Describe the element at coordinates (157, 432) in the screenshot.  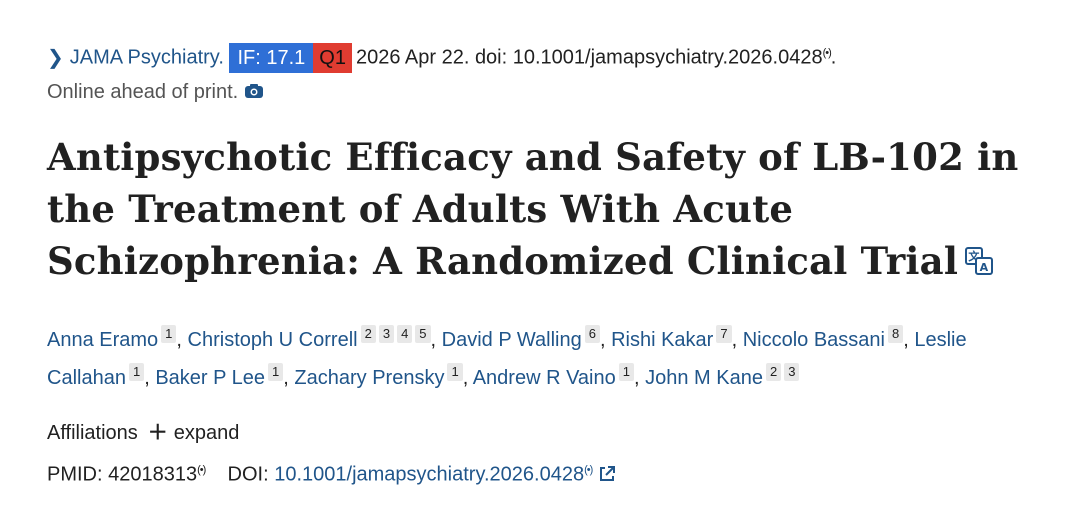
I see `plus-icon: ＋` at that location.